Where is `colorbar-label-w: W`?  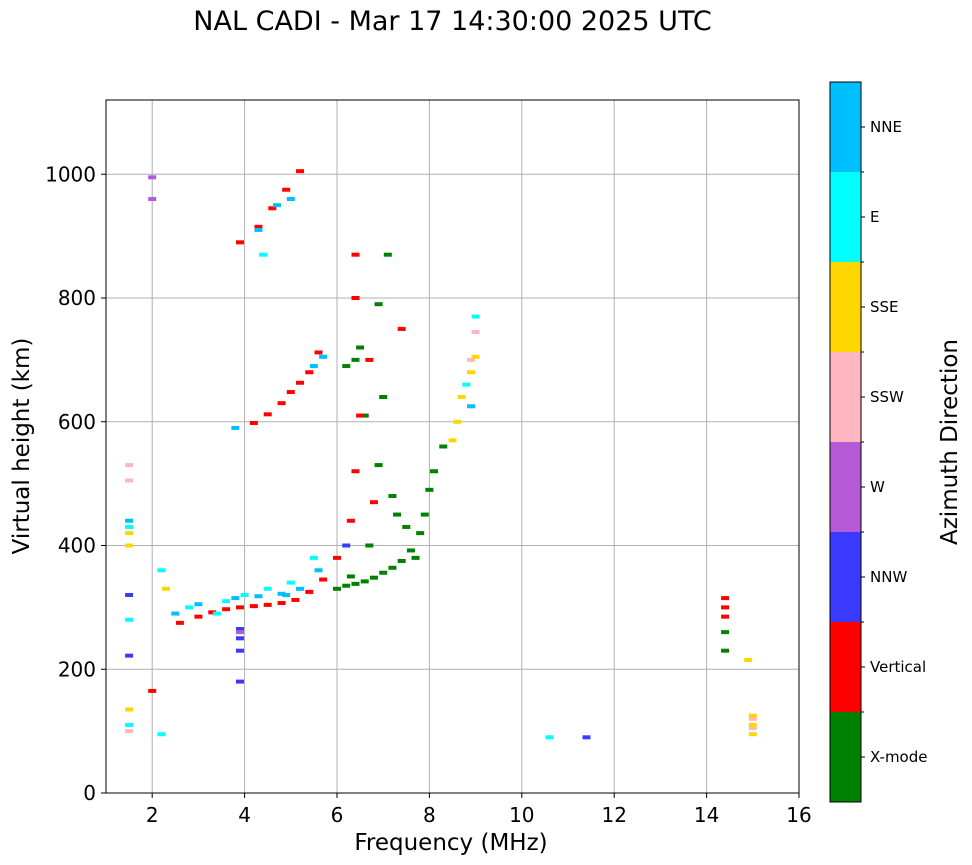
colorbar-label-w: W is located at coordinates (877, 487).